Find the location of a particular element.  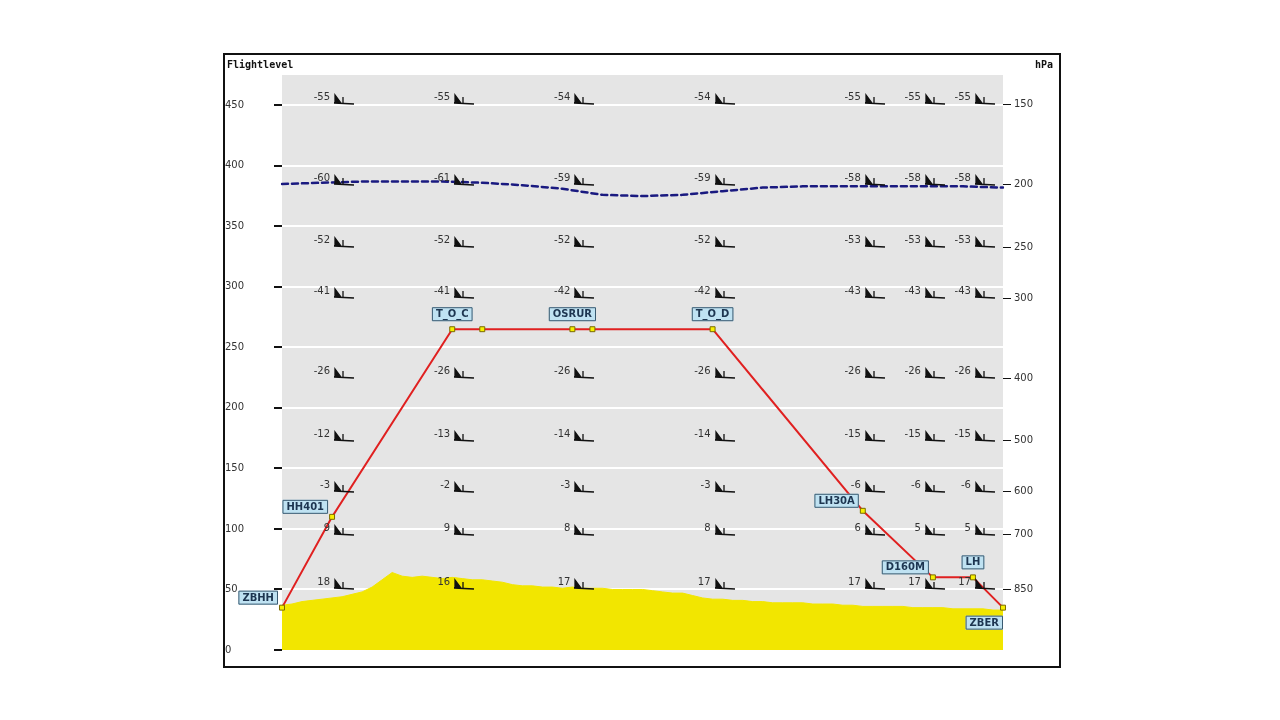

annotation: -60 is located at coordinates (322, 177).